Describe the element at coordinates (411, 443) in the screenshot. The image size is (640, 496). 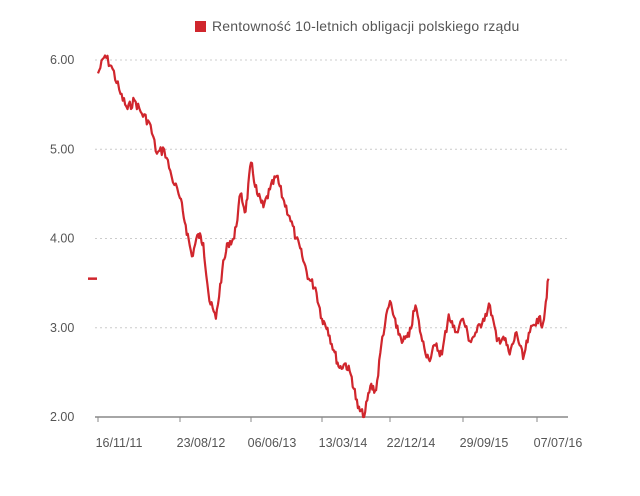
I see `x-tick-label: 22/12/14` at that location.